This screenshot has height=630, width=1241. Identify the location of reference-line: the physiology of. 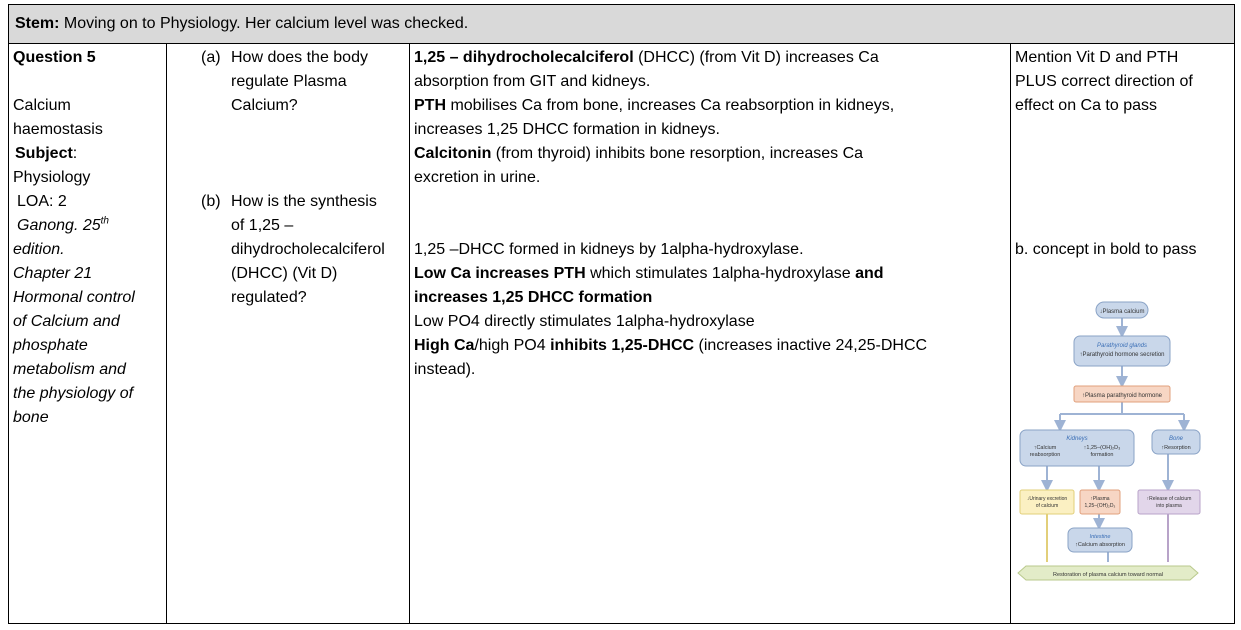
(73, 393).